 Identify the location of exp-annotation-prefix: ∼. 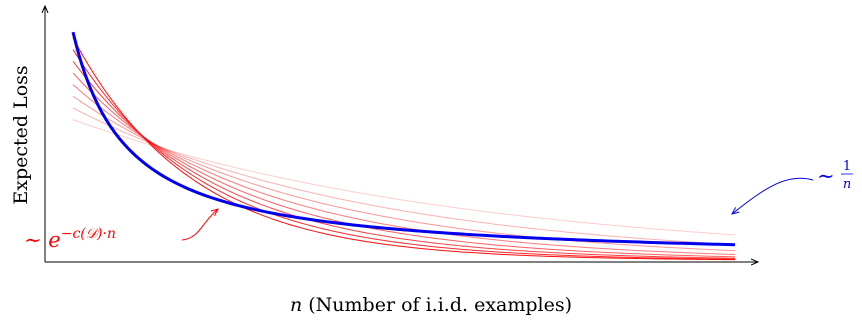
(33, 240).